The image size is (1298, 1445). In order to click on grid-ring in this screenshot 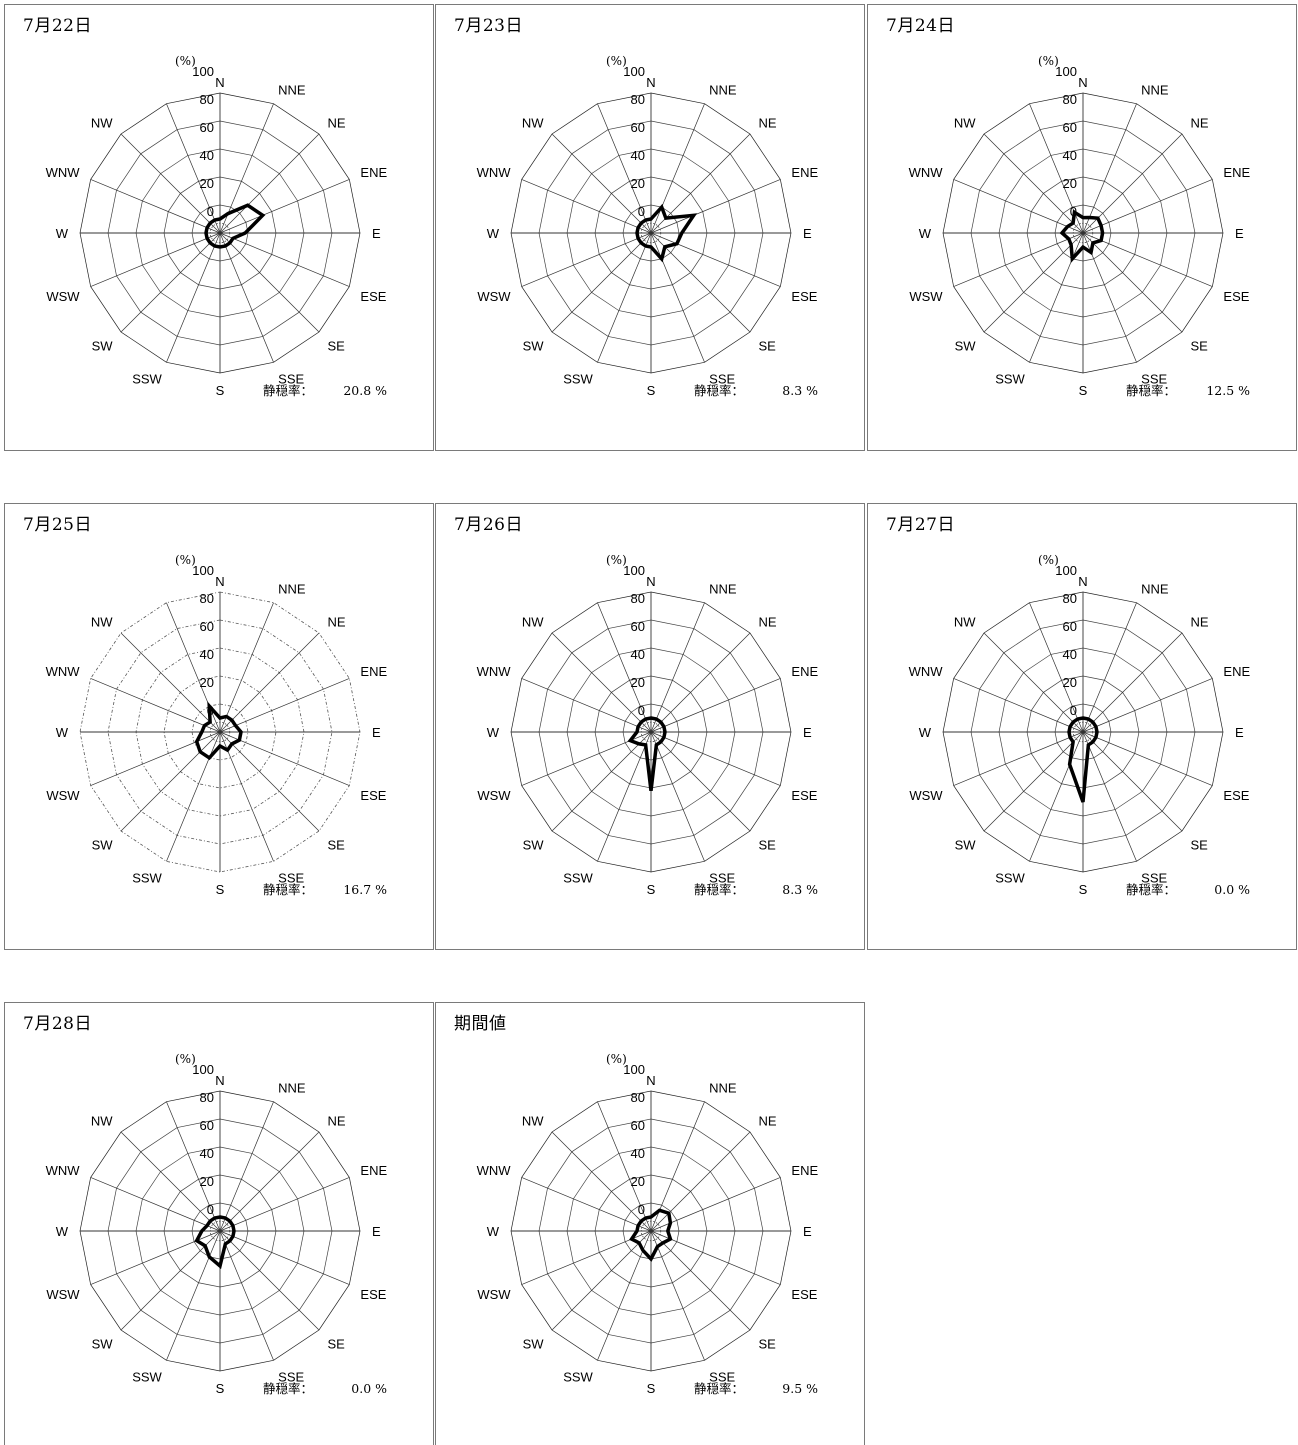, I will do `click(220, 732)`.